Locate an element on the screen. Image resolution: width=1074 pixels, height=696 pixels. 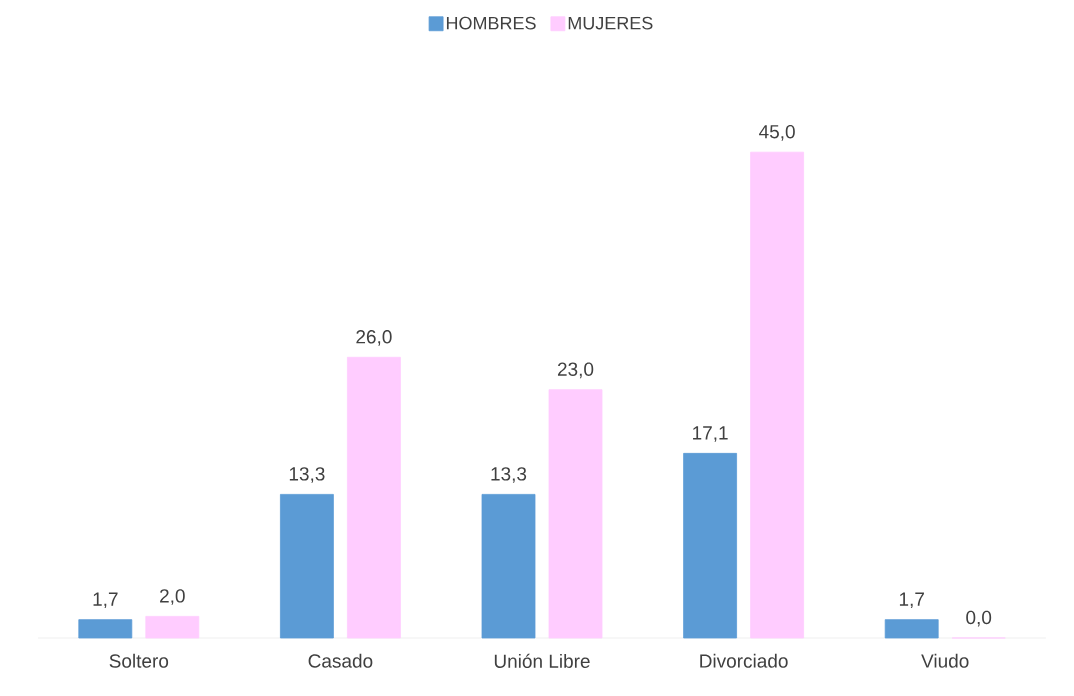
legend-label: HOMBRES is located at coordinates (491, 23).